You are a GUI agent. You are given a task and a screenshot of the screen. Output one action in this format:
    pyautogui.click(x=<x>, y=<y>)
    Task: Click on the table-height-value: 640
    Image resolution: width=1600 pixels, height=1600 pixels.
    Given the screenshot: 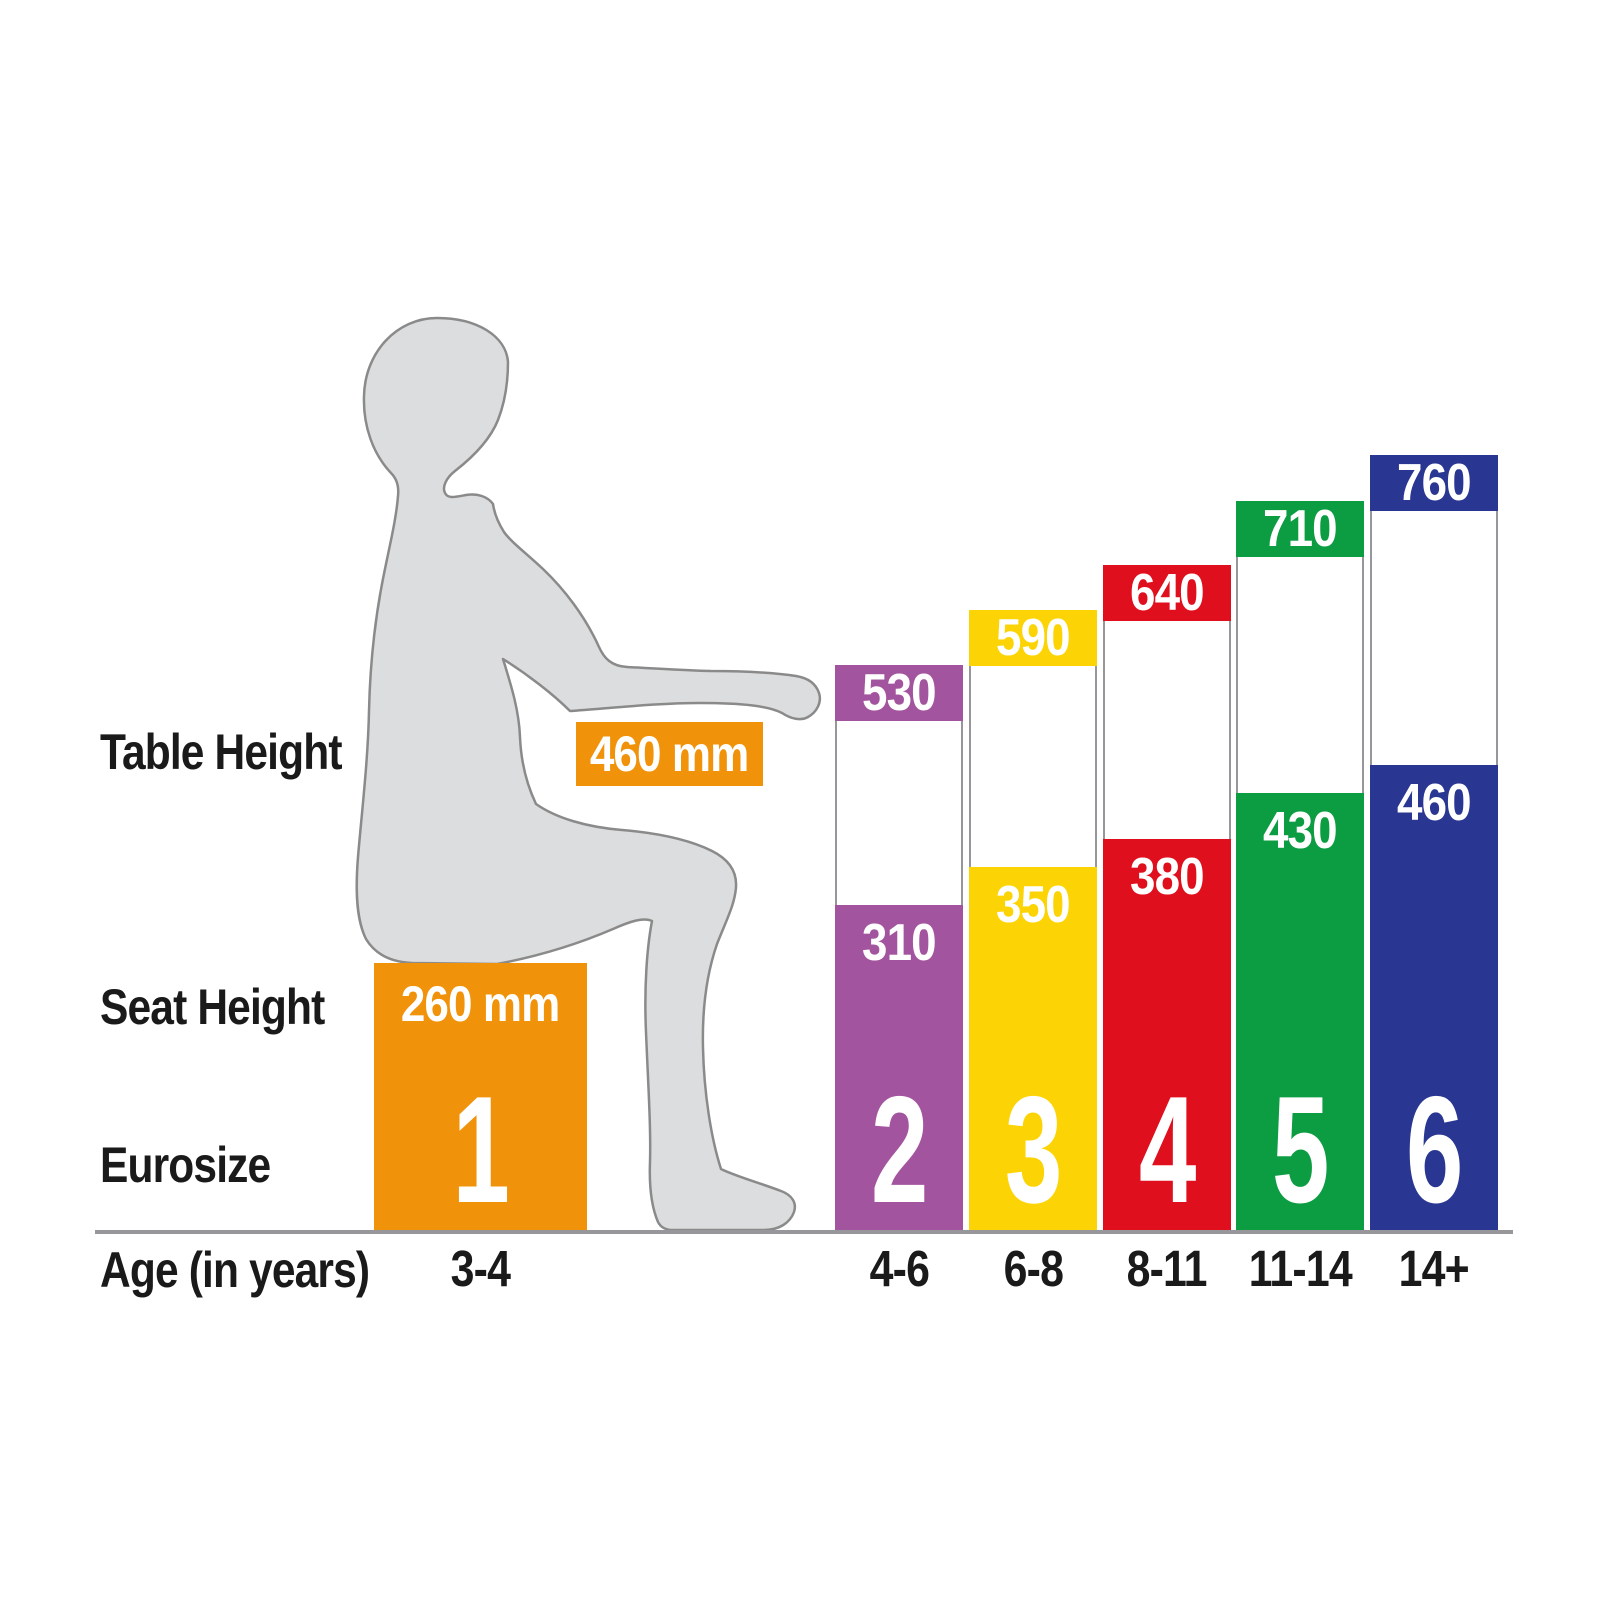 What is the action you would take?
    pyautogui.click(x=1167, y=593)
    